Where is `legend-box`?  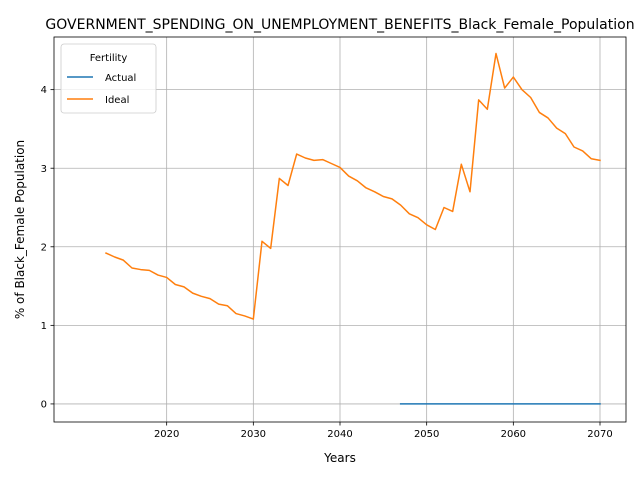 legend-box is located at coordinates (108, 78).